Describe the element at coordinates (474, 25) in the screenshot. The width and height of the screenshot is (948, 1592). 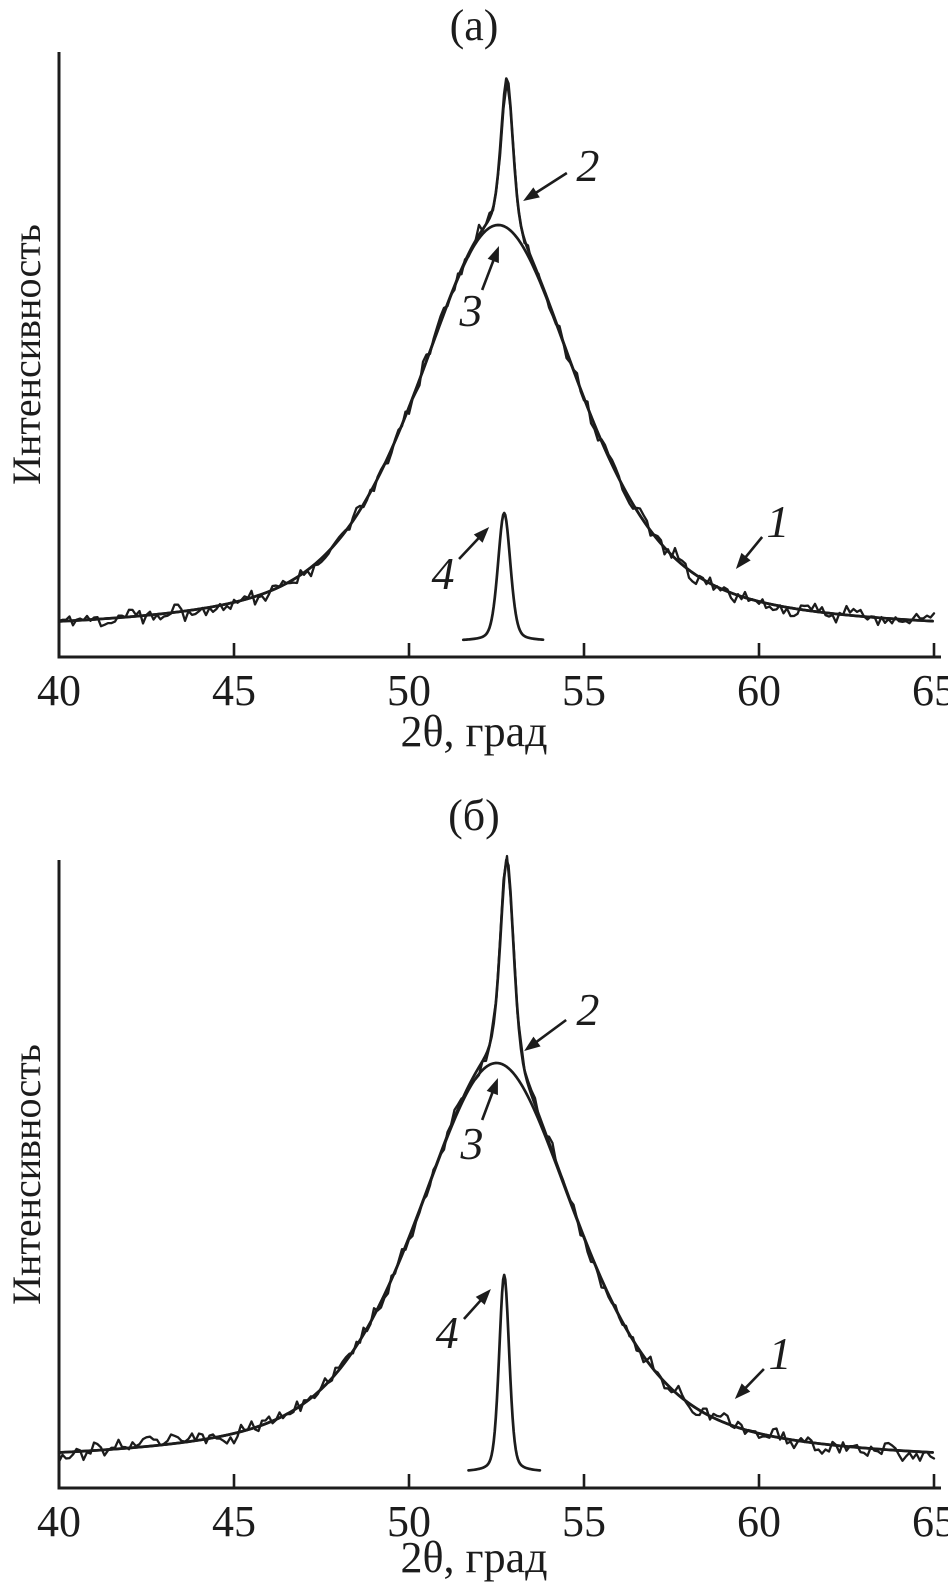
I see `panel-a-title: (а)` at that location.